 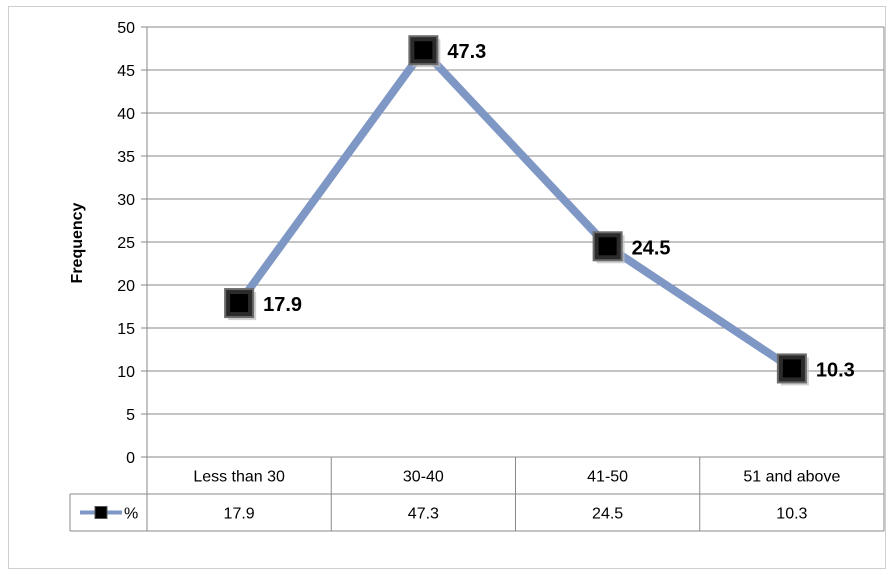 What do you see at coordinates (423, 477) in the screenshot?
I see `category-label: 30-40` at bounding box center [423, 477].